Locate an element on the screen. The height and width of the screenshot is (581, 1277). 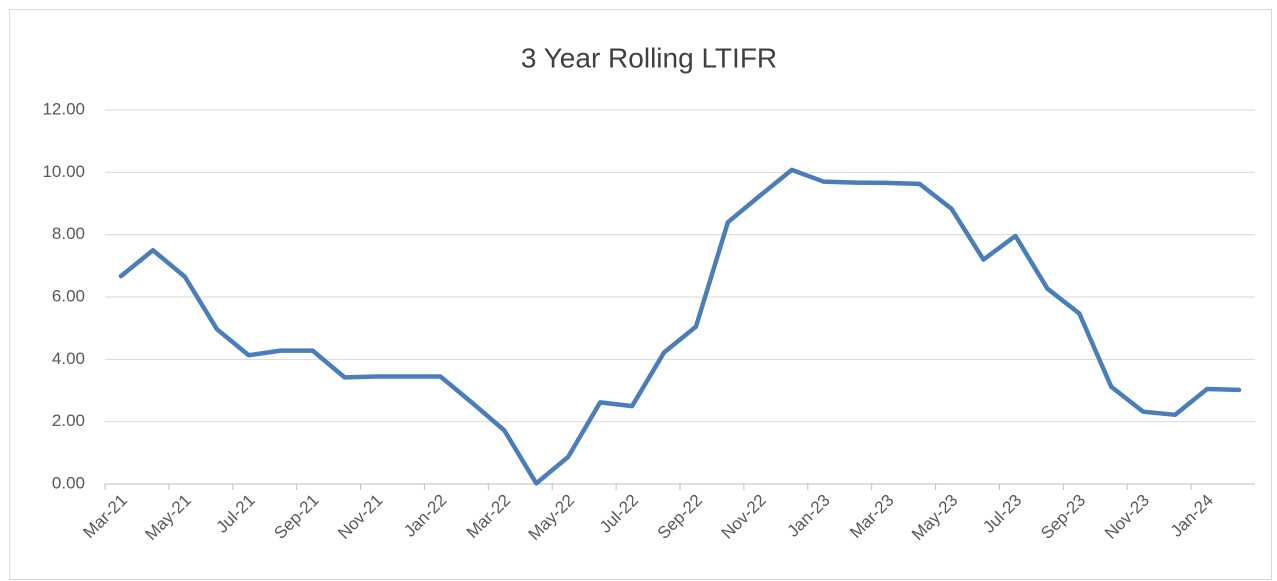
y-tick-label: 2.00 is located at coordinates (68, 420).